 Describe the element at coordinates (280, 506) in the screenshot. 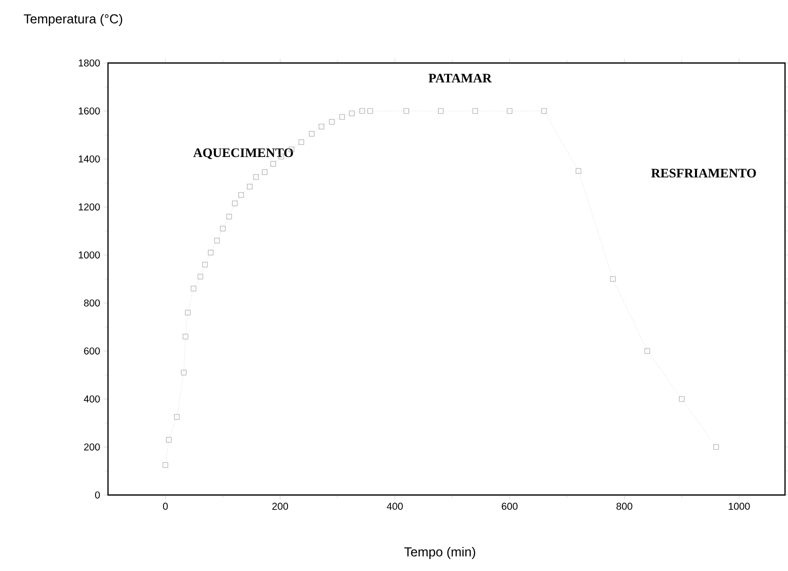

I see `x-tick-label: 200` at that location.